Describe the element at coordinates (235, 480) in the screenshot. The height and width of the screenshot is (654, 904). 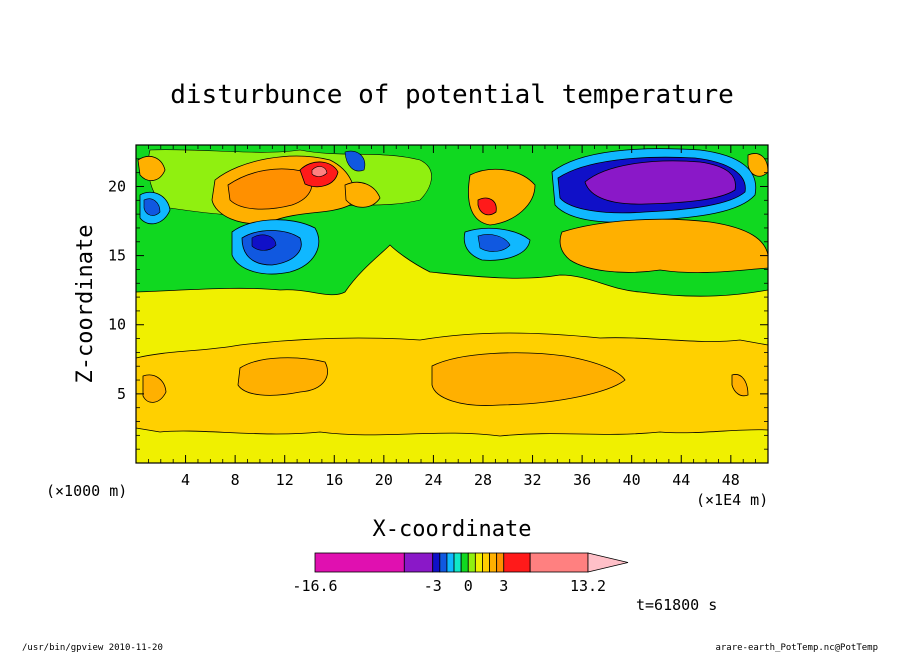
I see `x-tick-label: 8` at that location.